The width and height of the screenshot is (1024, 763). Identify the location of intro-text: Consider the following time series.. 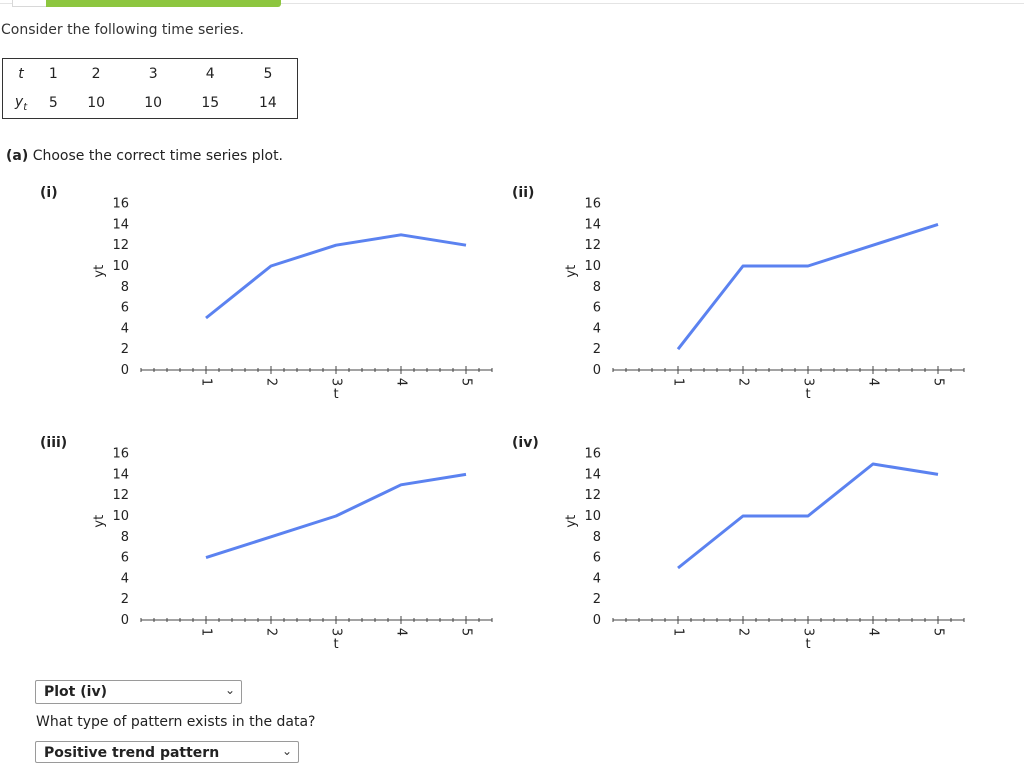
(122, 30).